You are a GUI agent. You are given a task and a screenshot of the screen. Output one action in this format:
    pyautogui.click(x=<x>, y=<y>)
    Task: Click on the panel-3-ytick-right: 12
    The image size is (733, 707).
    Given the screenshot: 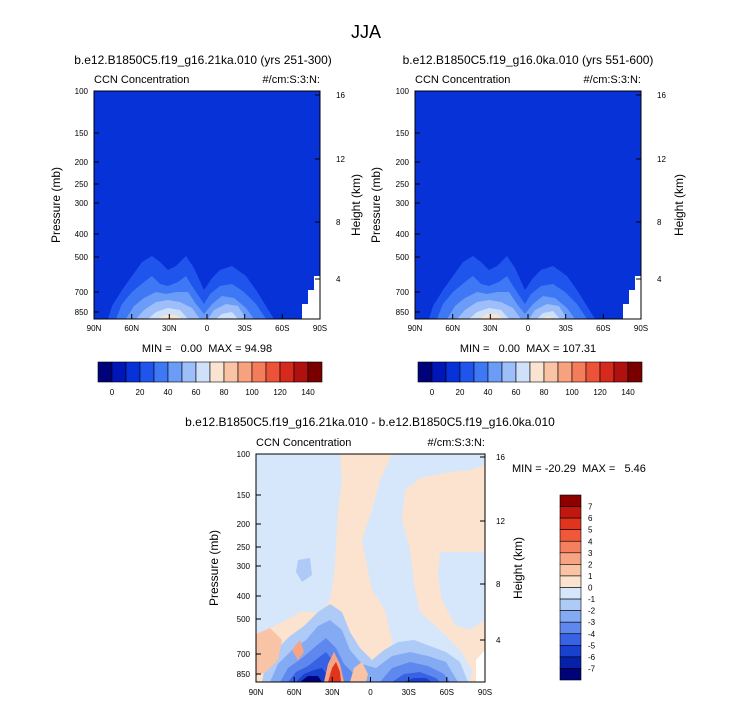 What is the action you would take?
    pyautogui.click(x=500, y=521)
    